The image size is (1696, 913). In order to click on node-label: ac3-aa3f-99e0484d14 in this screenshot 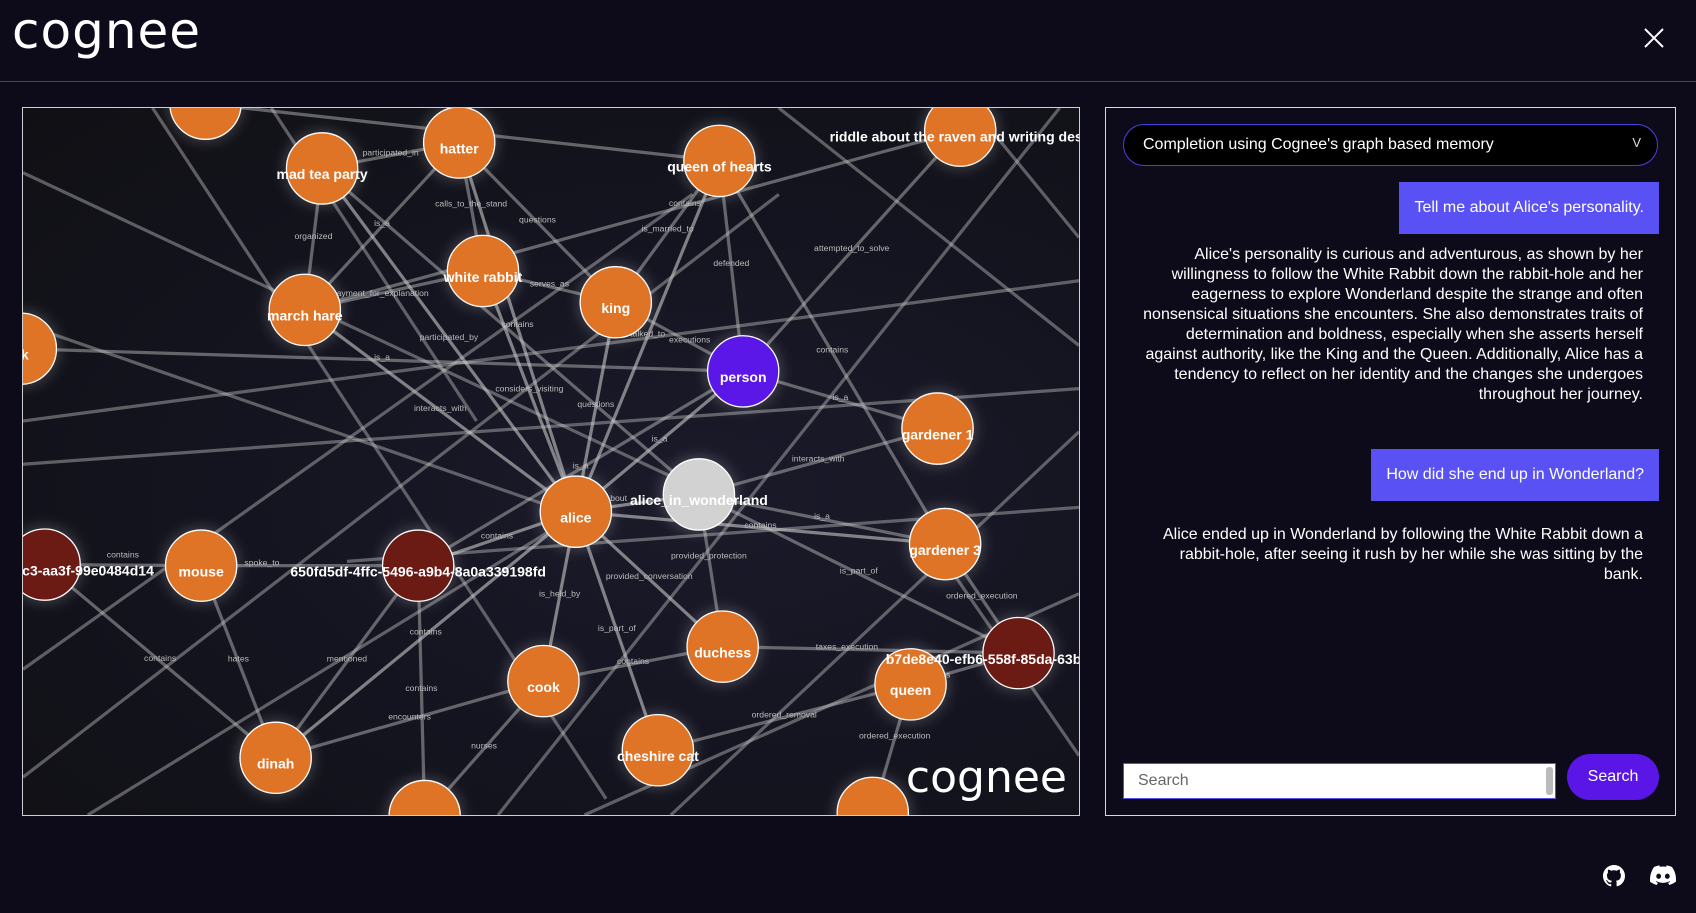, I will do `click(88, 570)`.